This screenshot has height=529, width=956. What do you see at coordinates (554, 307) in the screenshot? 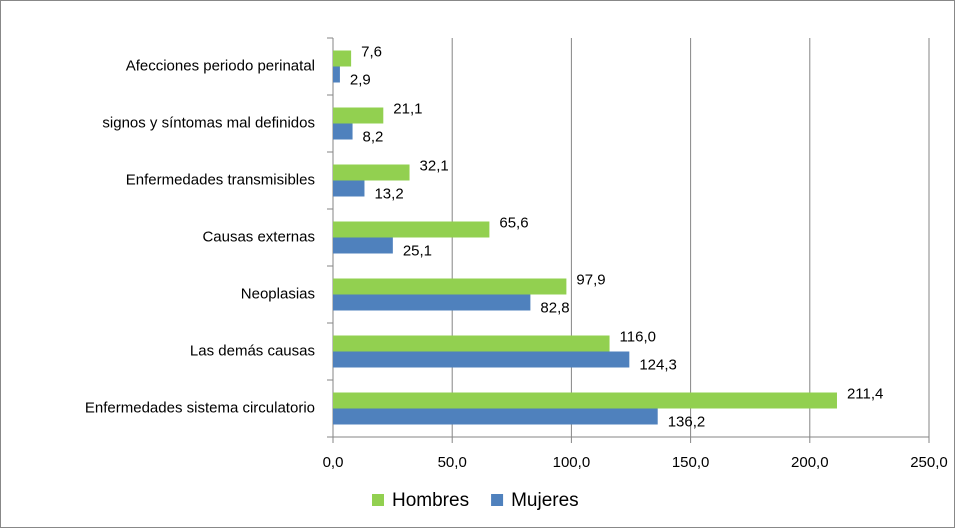
I see `value-label: 82,8` at bounding box center [554, 307].